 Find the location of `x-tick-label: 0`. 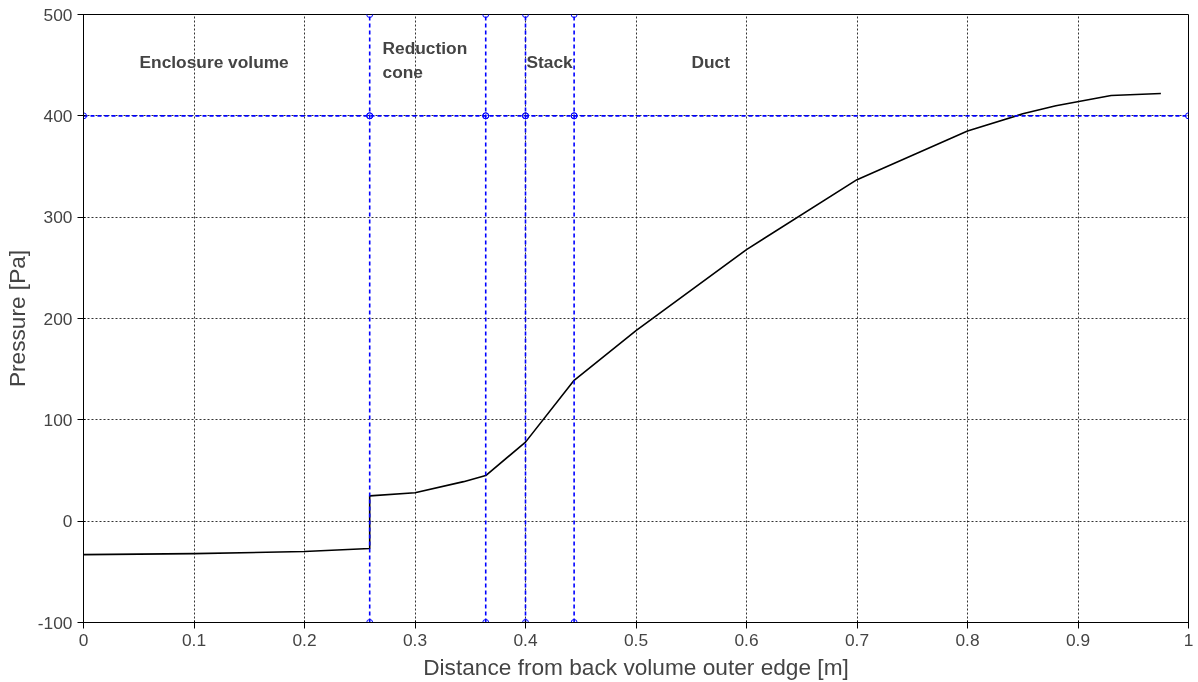

x-tick-label: 0 is located at coordinates (83, 639).